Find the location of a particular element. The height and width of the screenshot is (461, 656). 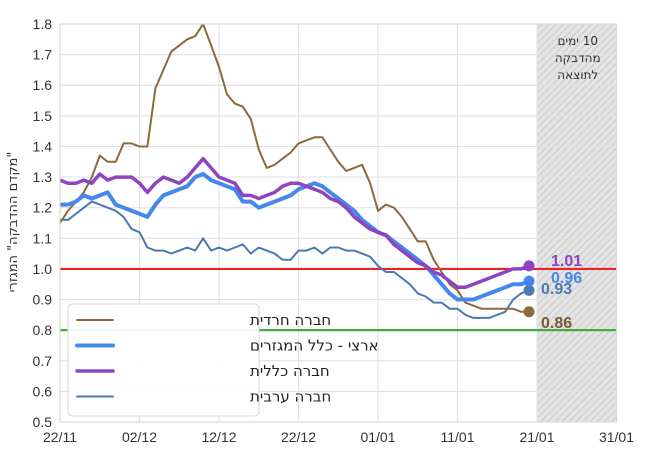

y-tick-label: 0.7 is located at coordinates (43, 361).